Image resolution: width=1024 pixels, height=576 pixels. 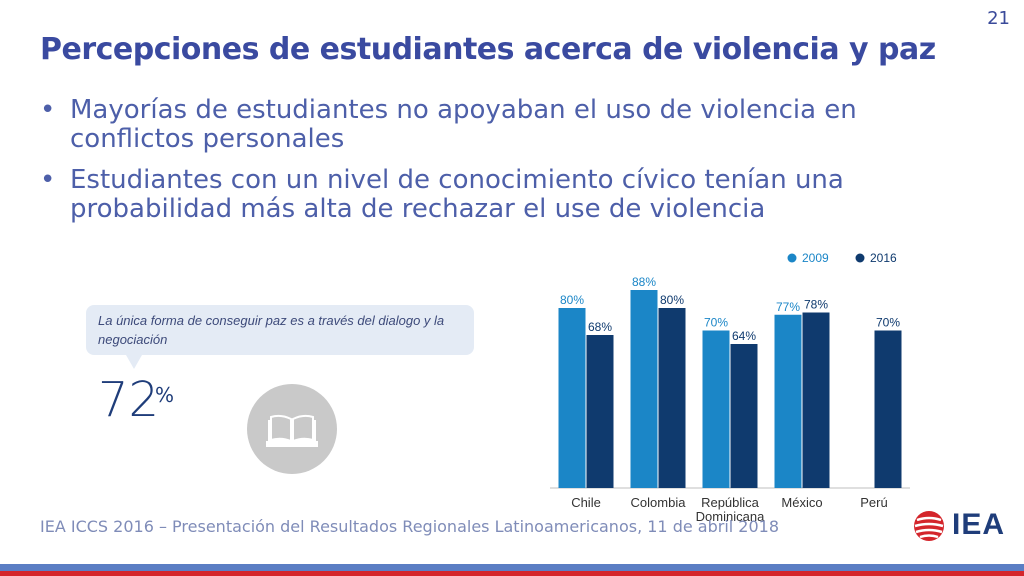 What do you see at coordinates (659, 502) in the screenshot?
I see `category-label-1: Colombia` at bounding box center [659, 502].